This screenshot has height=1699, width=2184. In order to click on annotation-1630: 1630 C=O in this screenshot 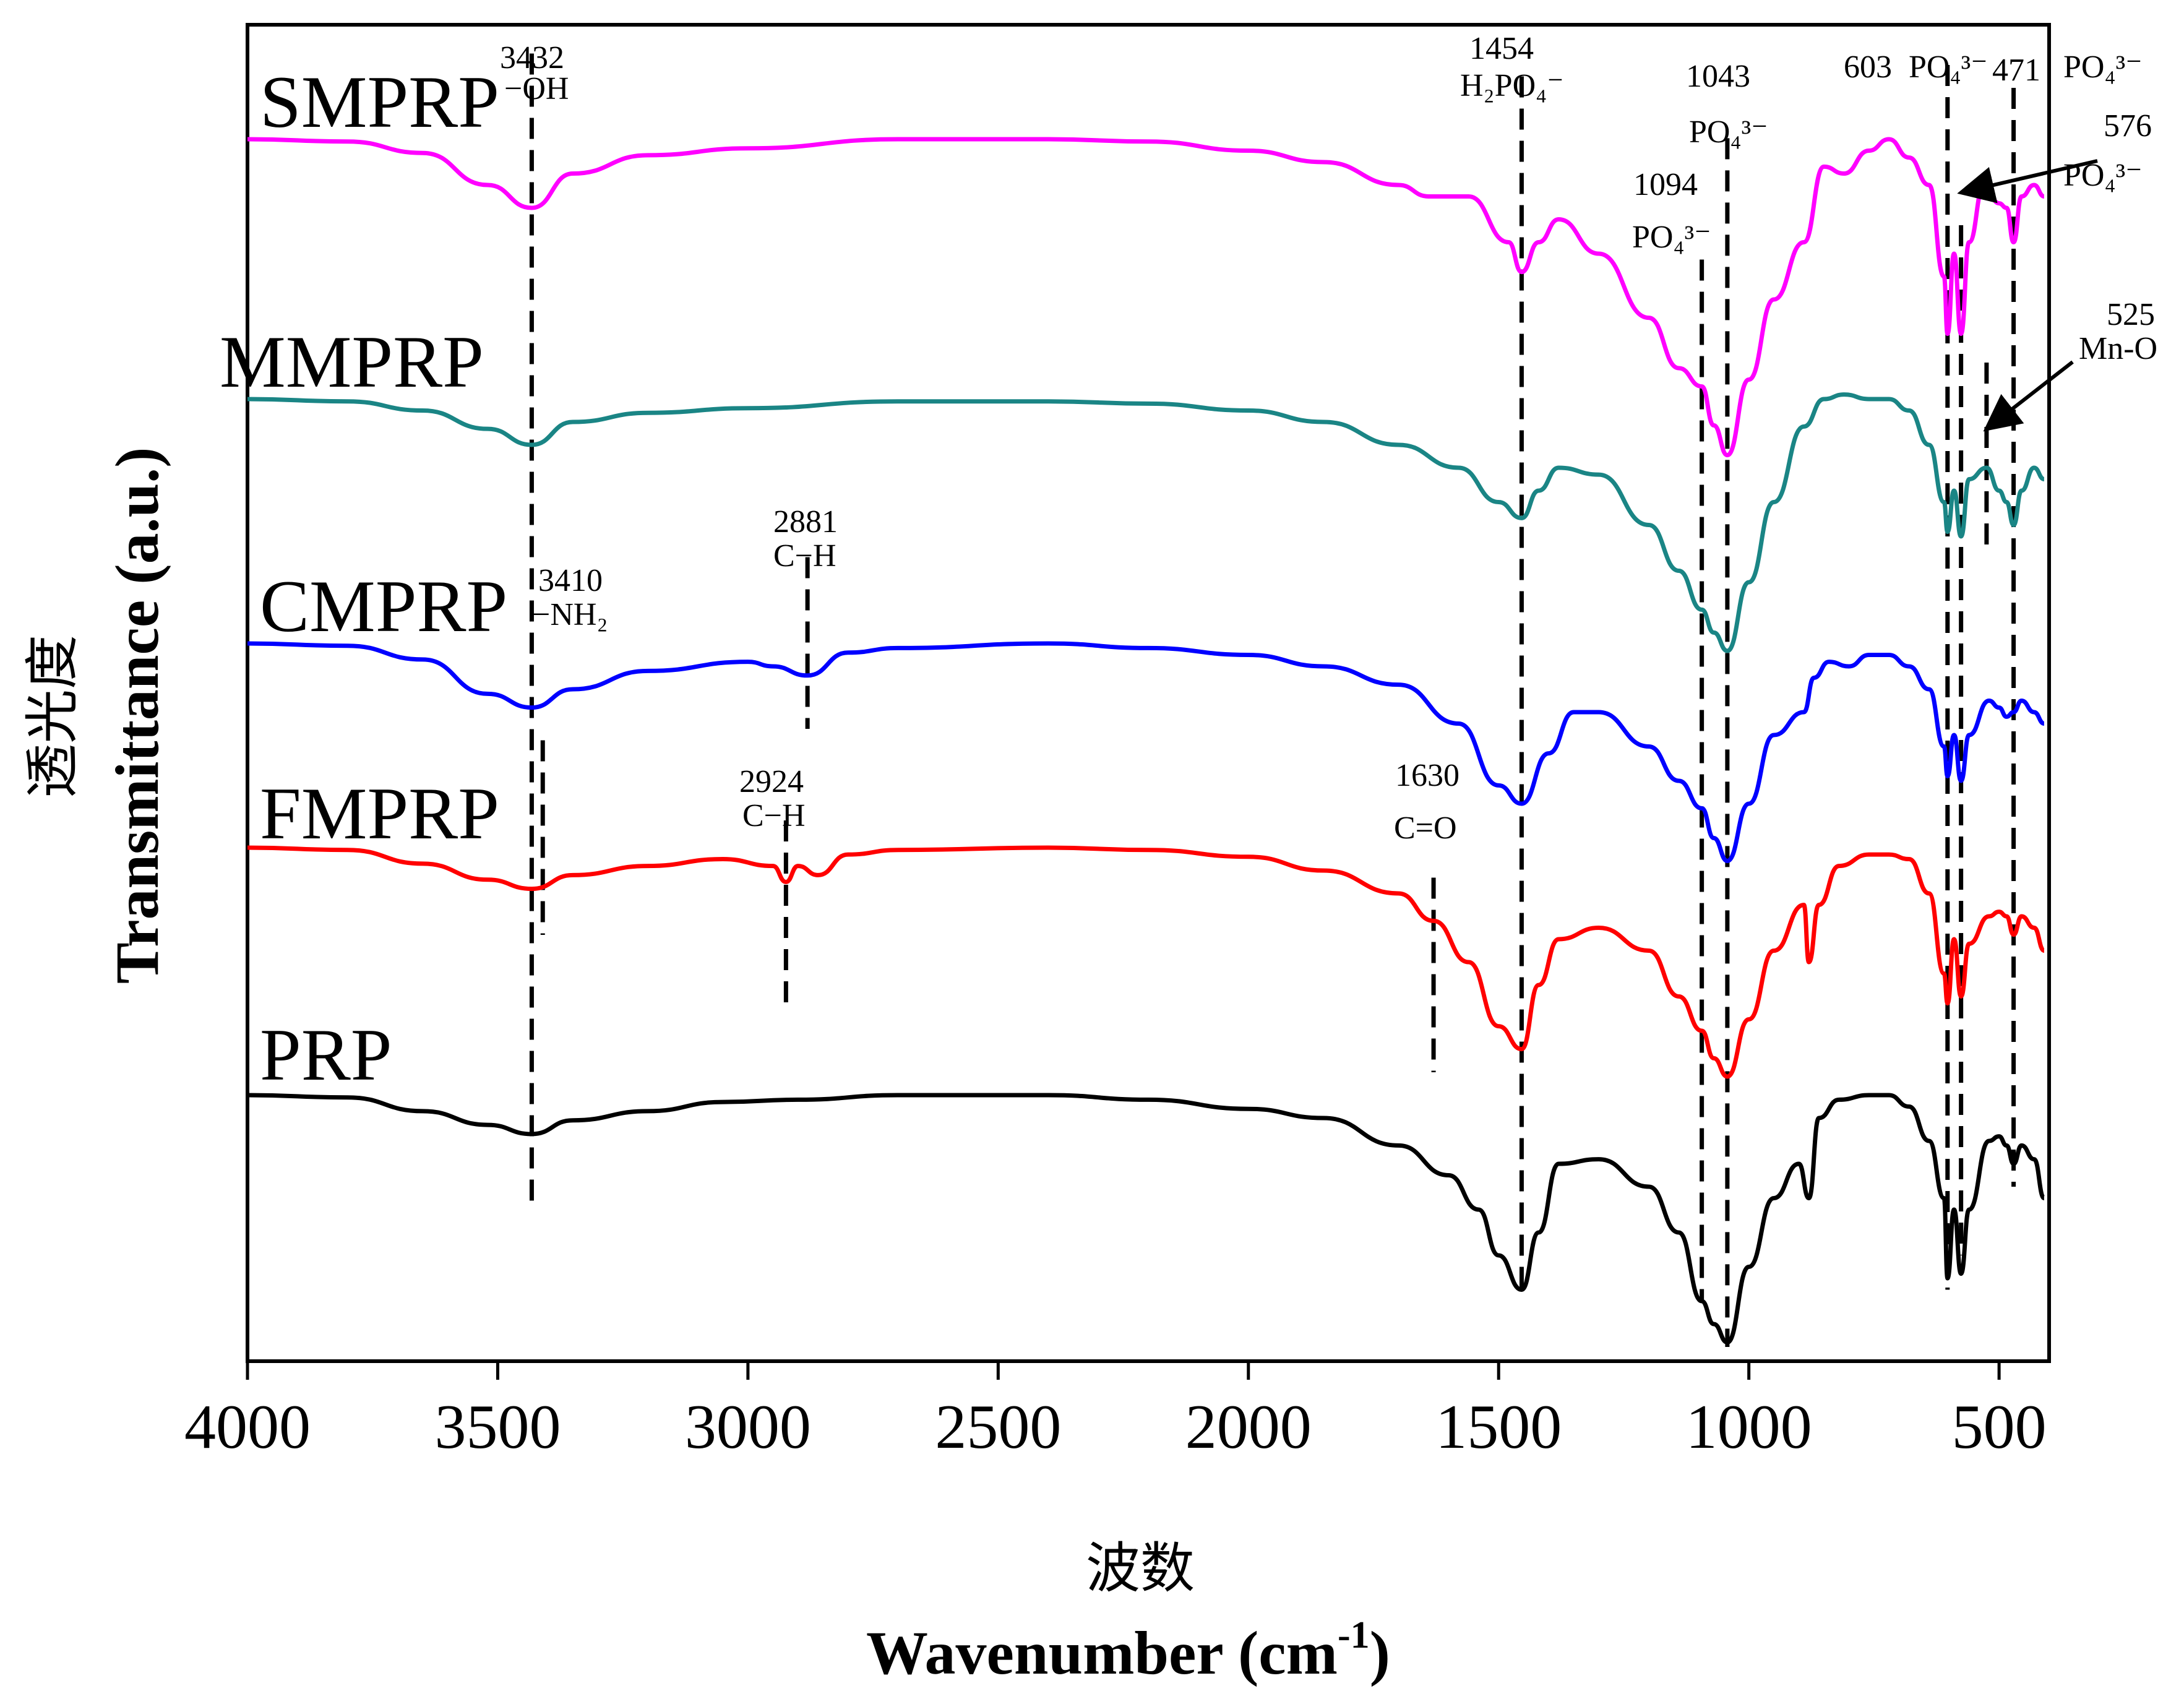, I will do `click(1427, 802)`.